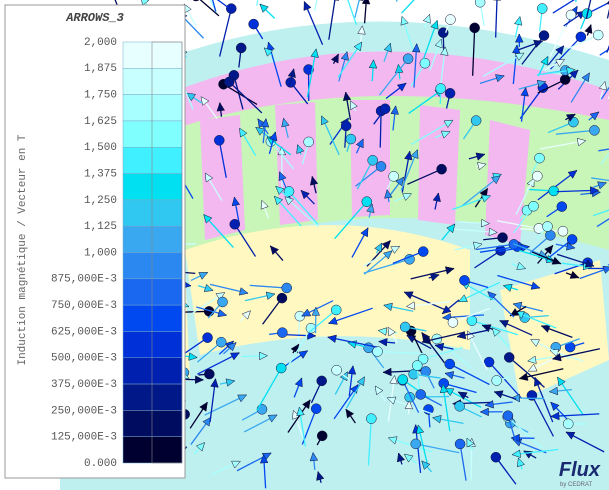 The height and width of the screenshot is (490, 609). What do you see at coordinates (84, 385) in the screenshot?
I see `legend-label: 375,000E-3` at bounding box center [84, 385].